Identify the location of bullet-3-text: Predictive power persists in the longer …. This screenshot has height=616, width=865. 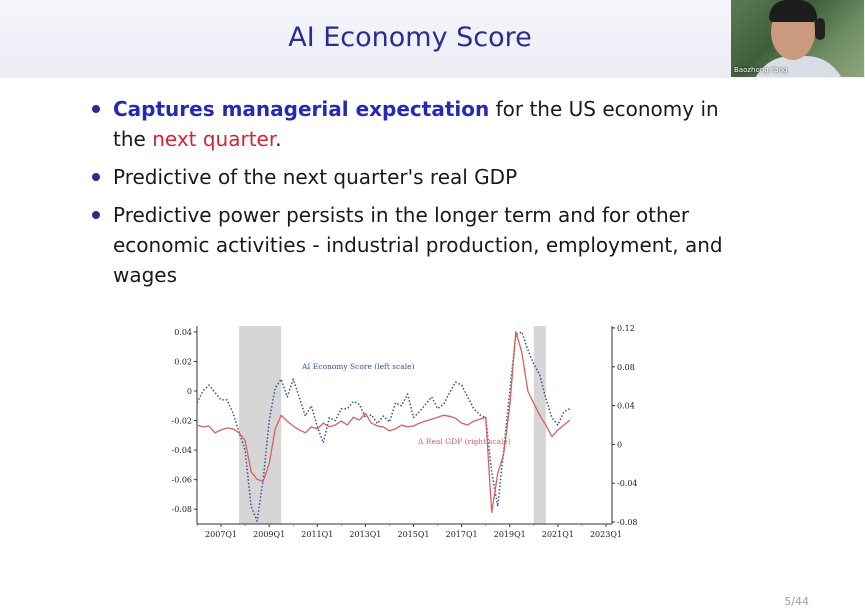
(418, 245).